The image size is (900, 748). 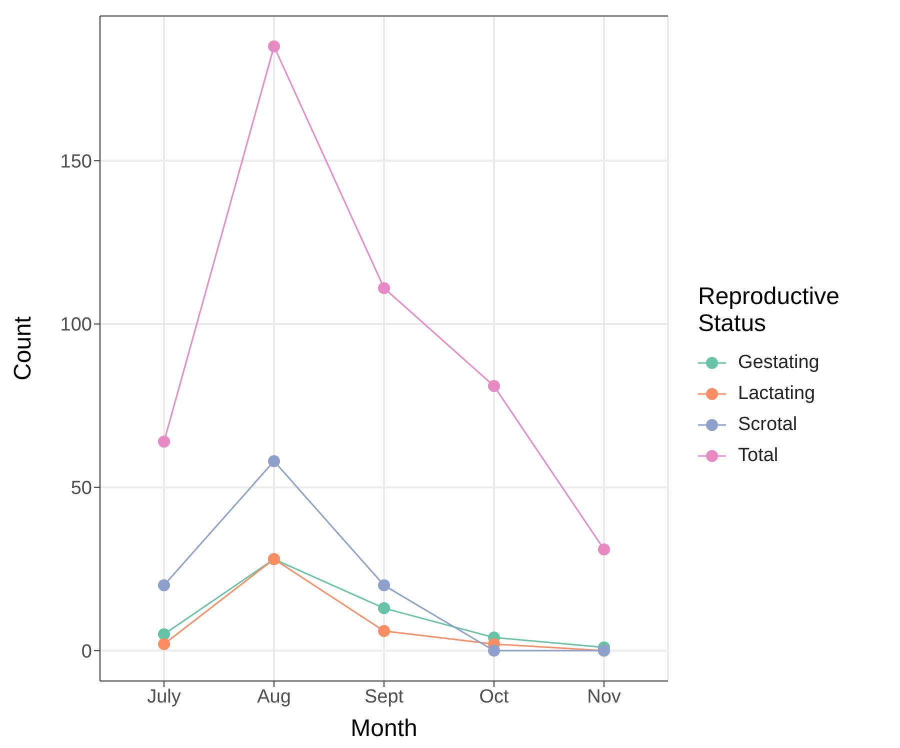 I want to click on x-tick-label: Oct, so click(x=494, y=697).